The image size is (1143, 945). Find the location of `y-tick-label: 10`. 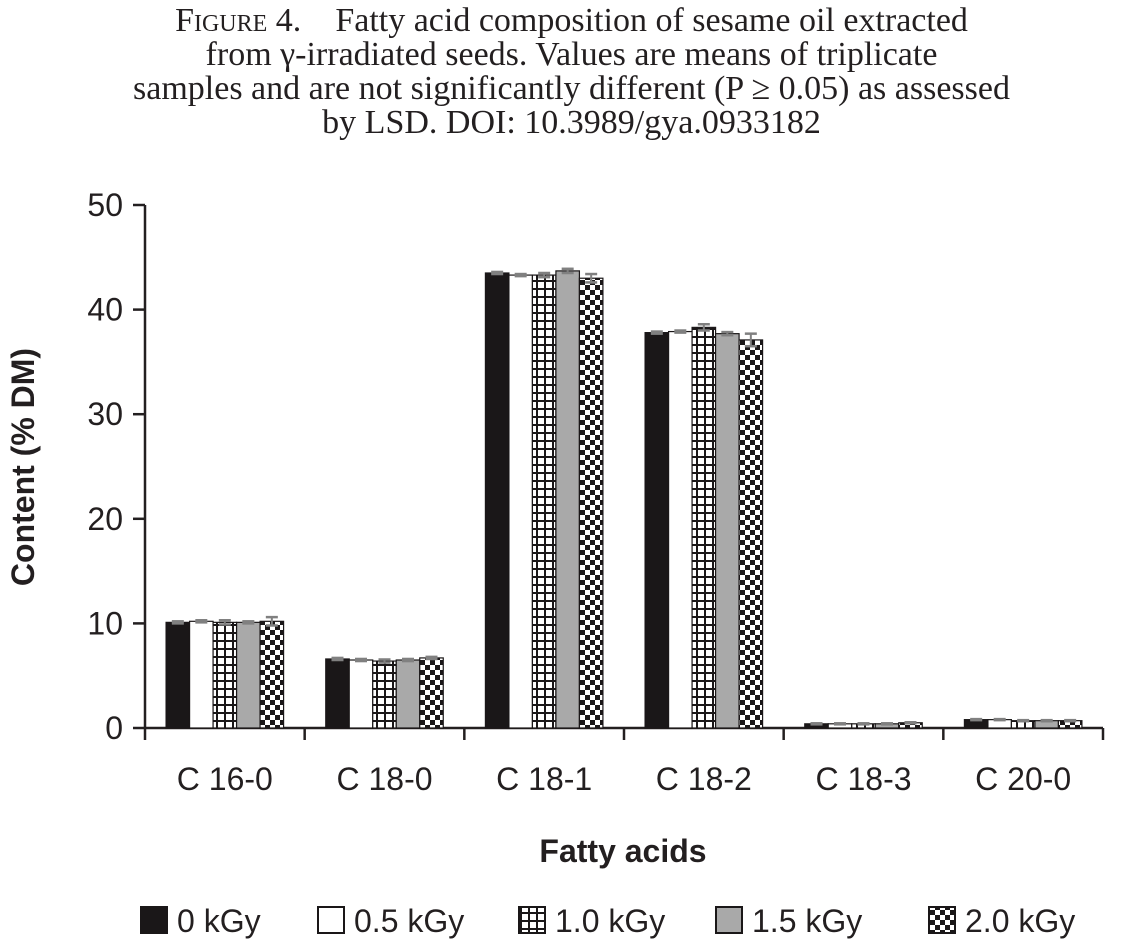

y-tick-label: 10 is located at coordinates (105, 623).